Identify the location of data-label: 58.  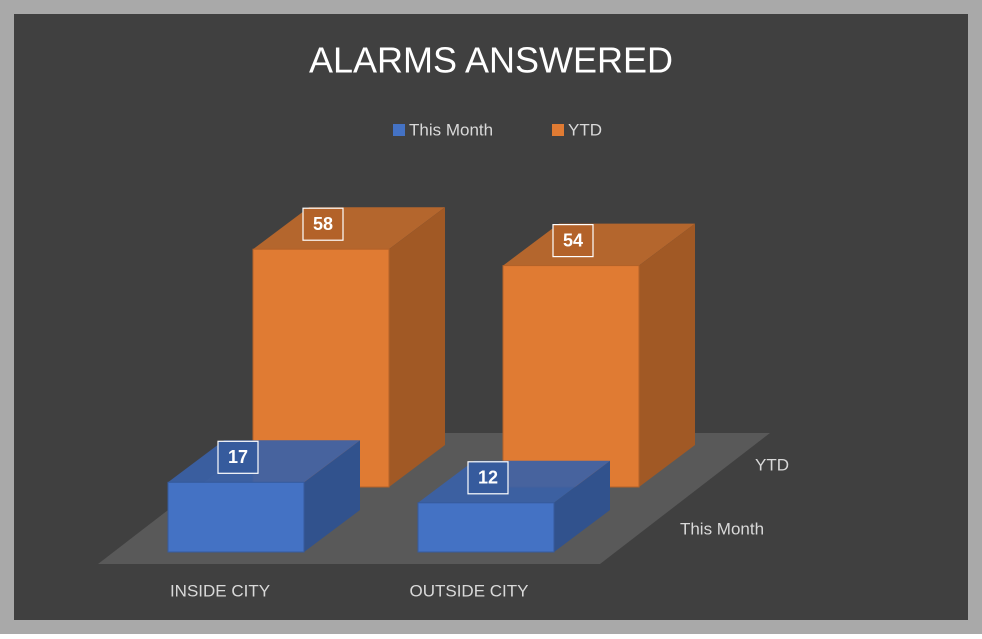
(323, 224).